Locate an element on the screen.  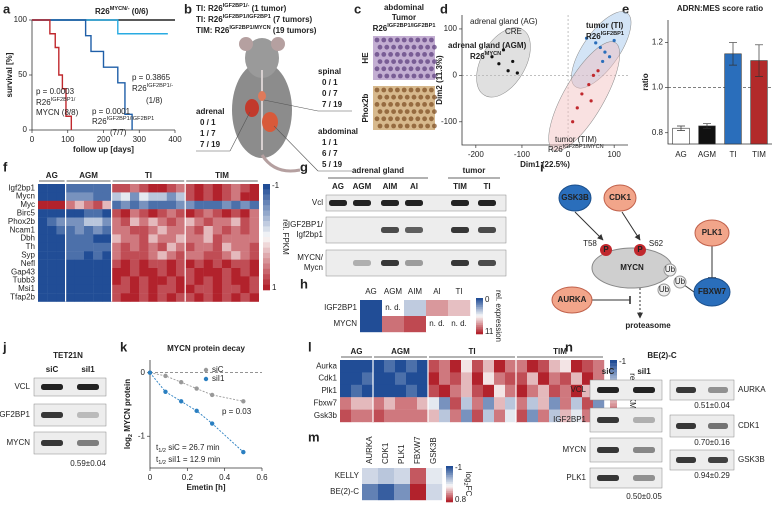
y-axis-label: log2 MYCN protein is located at coordinates (128, 414).